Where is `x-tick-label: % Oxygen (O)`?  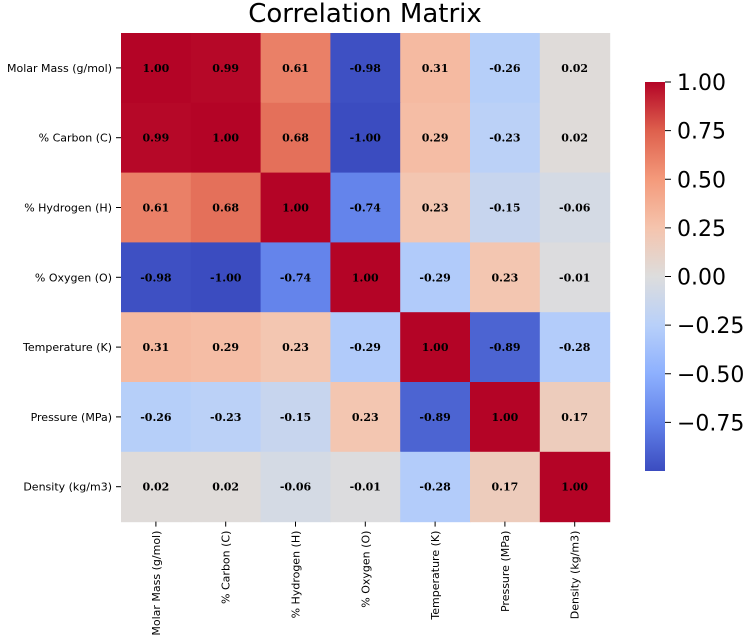 x-tick-label: % Oxygen (O) is located at coordinates (365, 569).